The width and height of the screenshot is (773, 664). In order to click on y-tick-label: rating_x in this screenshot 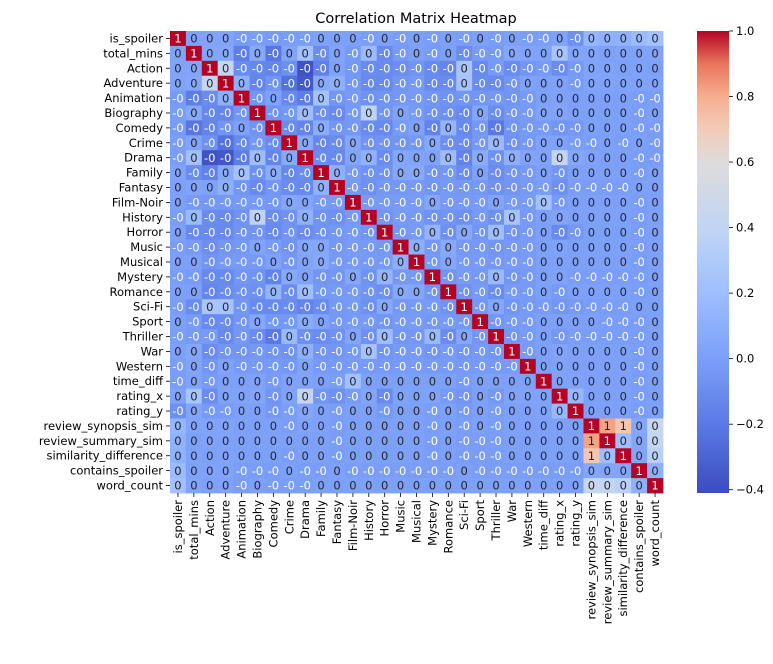, I will do `click(139, 396)`.